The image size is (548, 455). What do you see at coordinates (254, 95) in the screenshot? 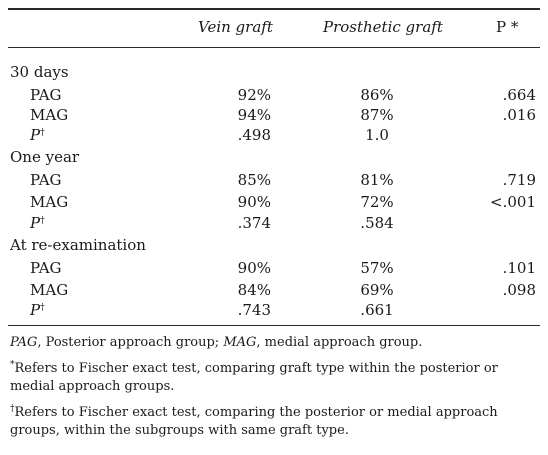
I see `vein-value: 92%` at bounding box center [254, 95].